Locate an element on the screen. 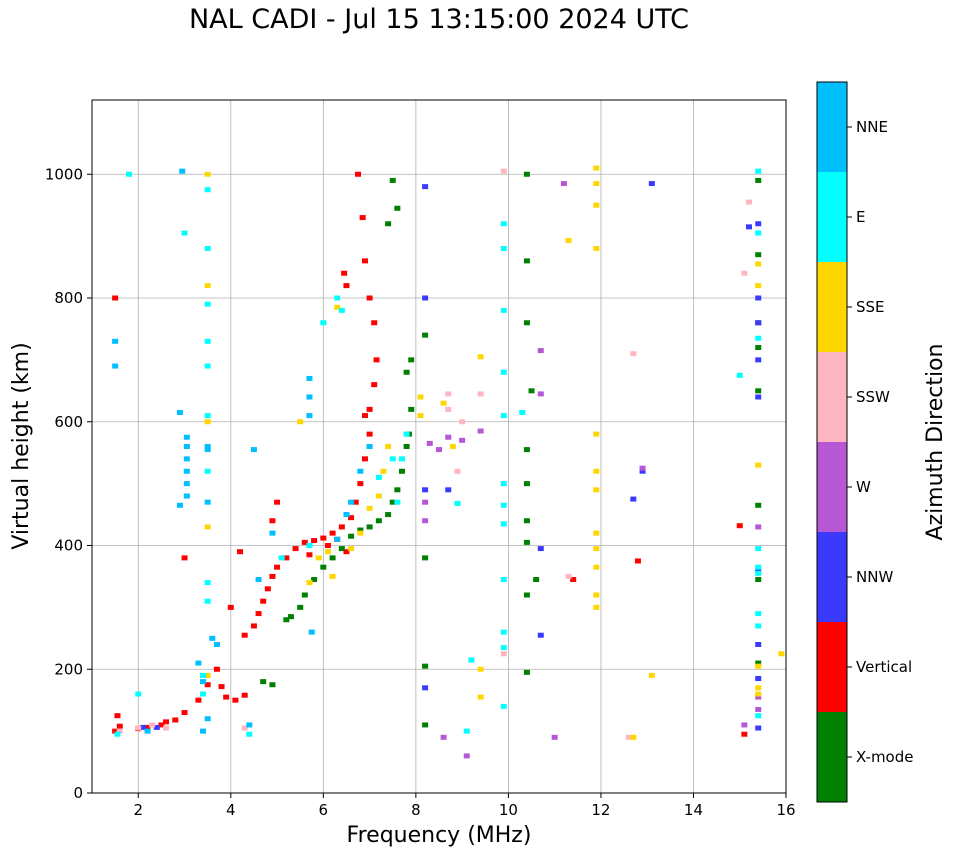 The height and width of the screenshot is (857, 958). colorbar-frame is located at coordinates (832, 442).